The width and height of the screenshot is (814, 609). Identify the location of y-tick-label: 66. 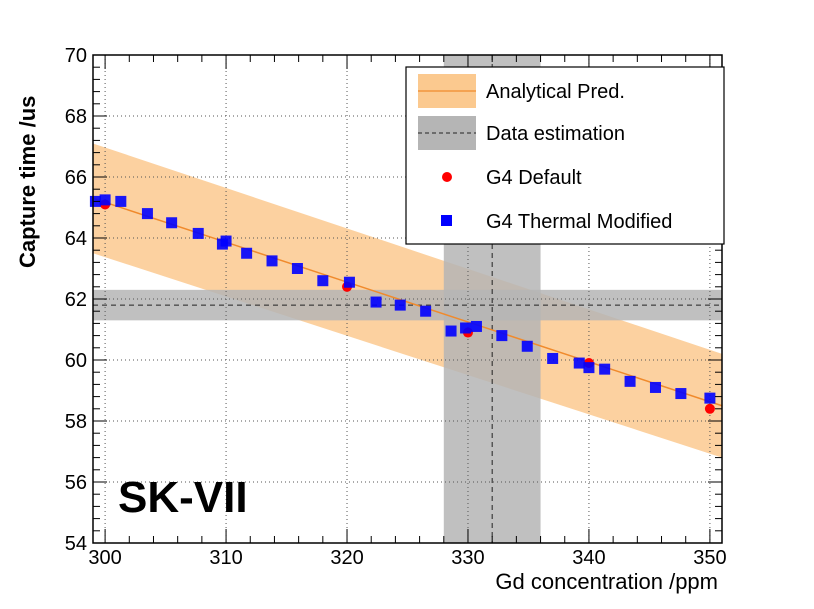
(76, 178).